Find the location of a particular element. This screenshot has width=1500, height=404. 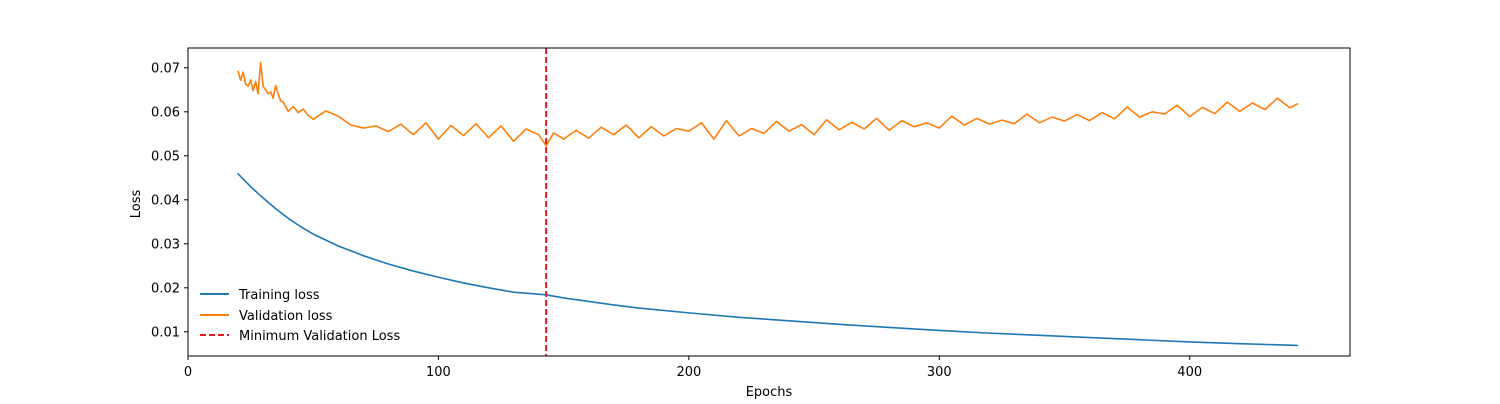

y-tick-label: 0.01 is located at coordinates (165, 332).